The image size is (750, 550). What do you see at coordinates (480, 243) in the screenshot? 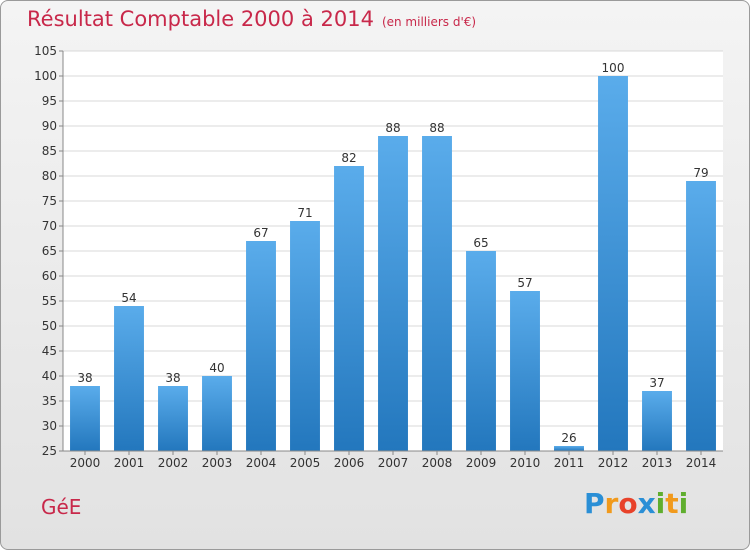
I see `data-label-2009: 65` at bounding box center [480, 243].